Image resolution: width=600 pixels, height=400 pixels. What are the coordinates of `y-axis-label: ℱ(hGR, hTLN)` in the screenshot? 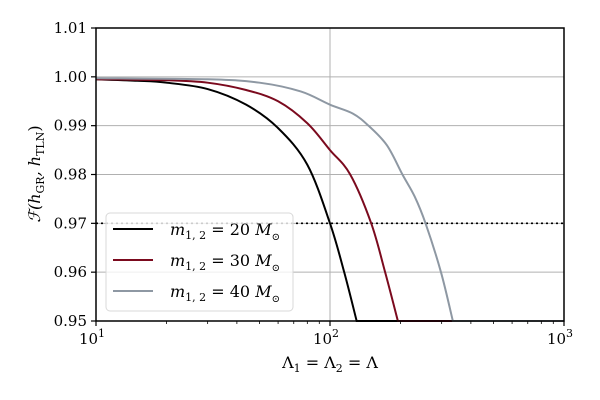 It's located at (36, 173).